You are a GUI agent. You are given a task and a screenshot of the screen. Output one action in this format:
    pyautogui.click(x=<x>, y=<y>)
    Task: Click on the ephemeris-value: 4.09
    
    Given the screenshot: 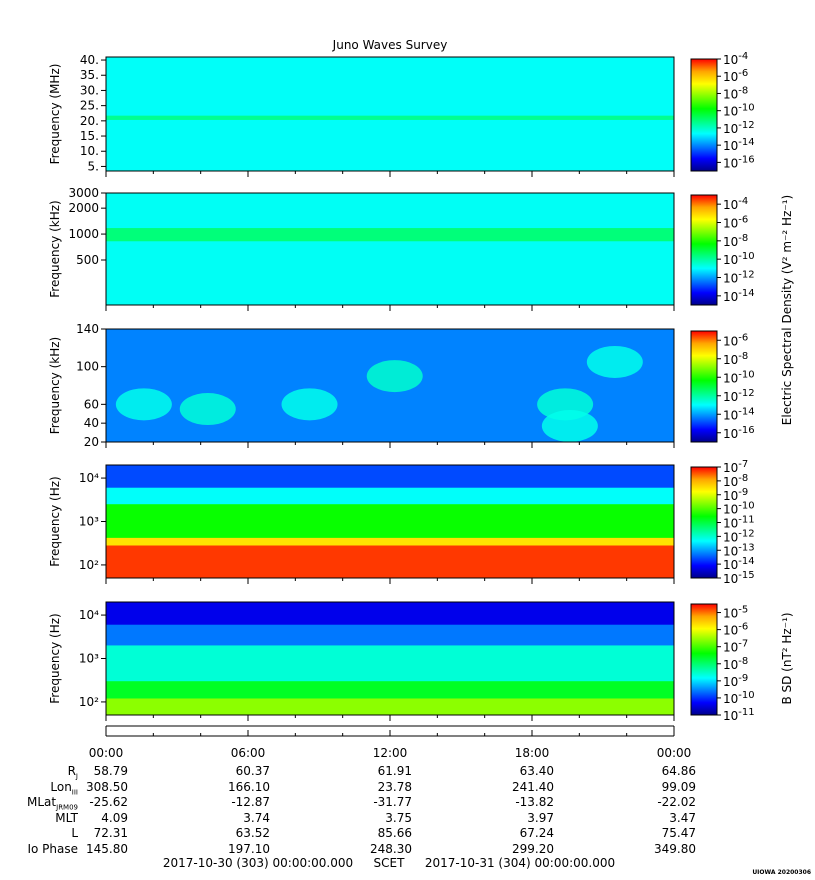 What is the action you would take?
    pyautogui.click(x=114, y=817)
    